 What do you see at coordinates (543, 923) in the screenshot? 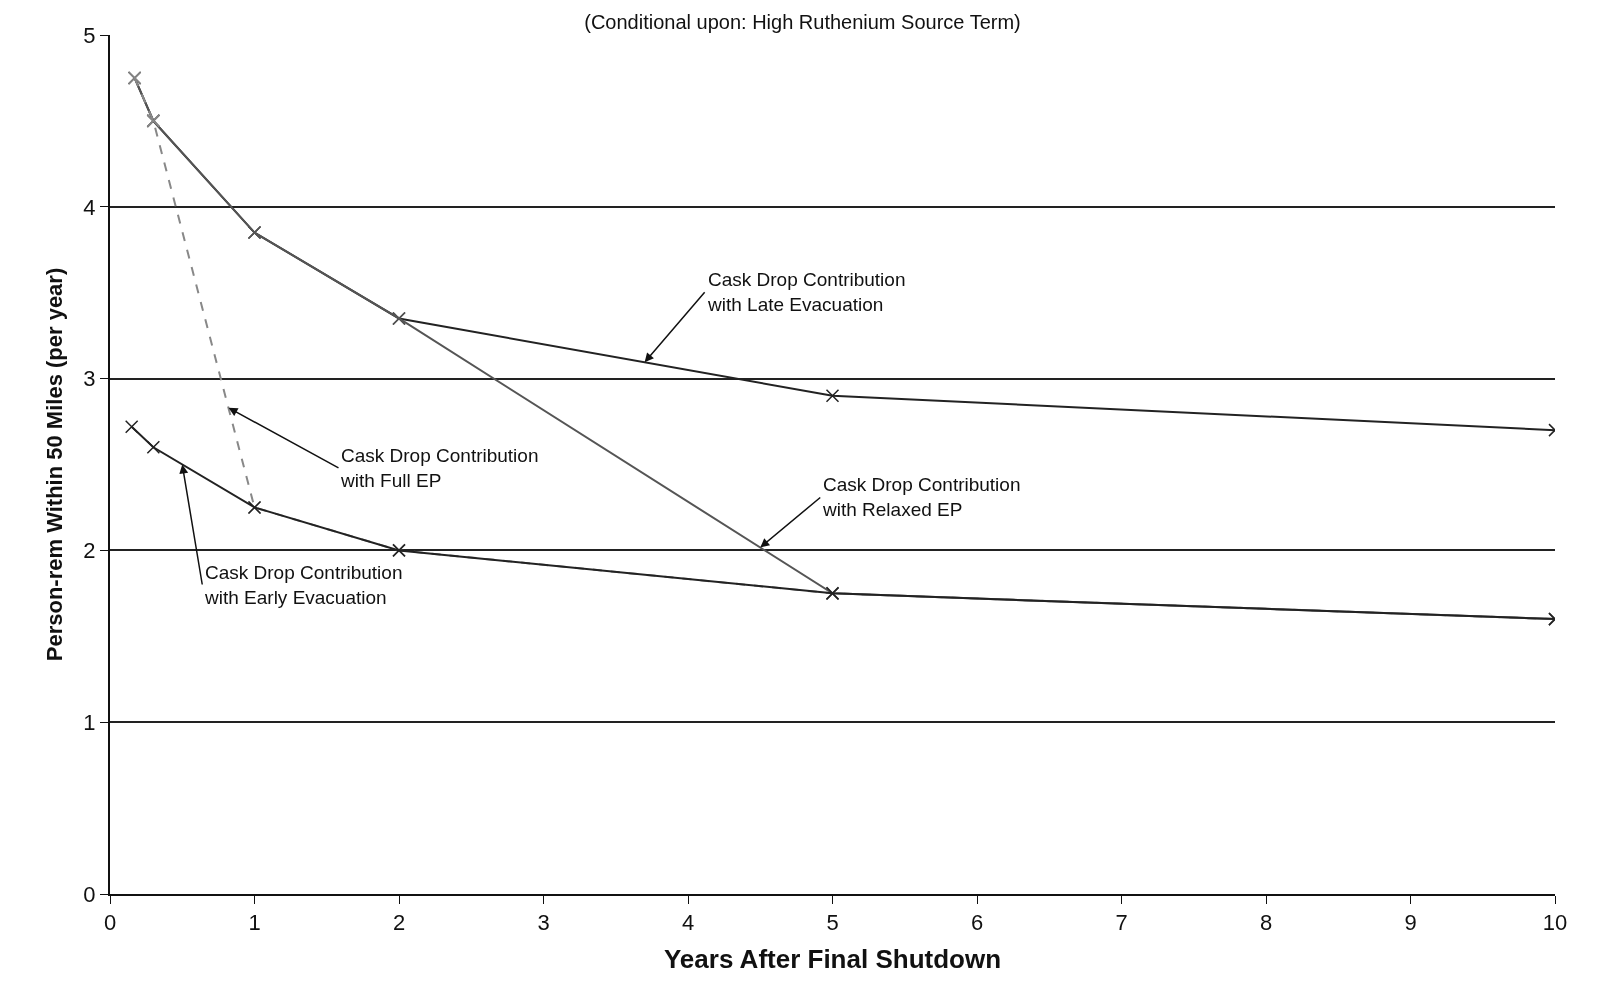
I see `x-tick-label: 3` at bounding box center [543, 923].